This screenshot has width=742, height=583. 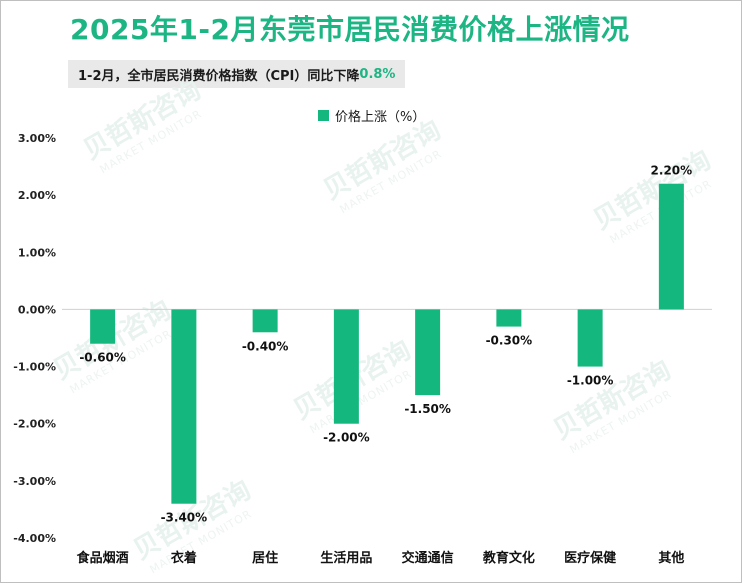 I want to click on x-tick-label: 交通通信, so click(x=428, y=558).